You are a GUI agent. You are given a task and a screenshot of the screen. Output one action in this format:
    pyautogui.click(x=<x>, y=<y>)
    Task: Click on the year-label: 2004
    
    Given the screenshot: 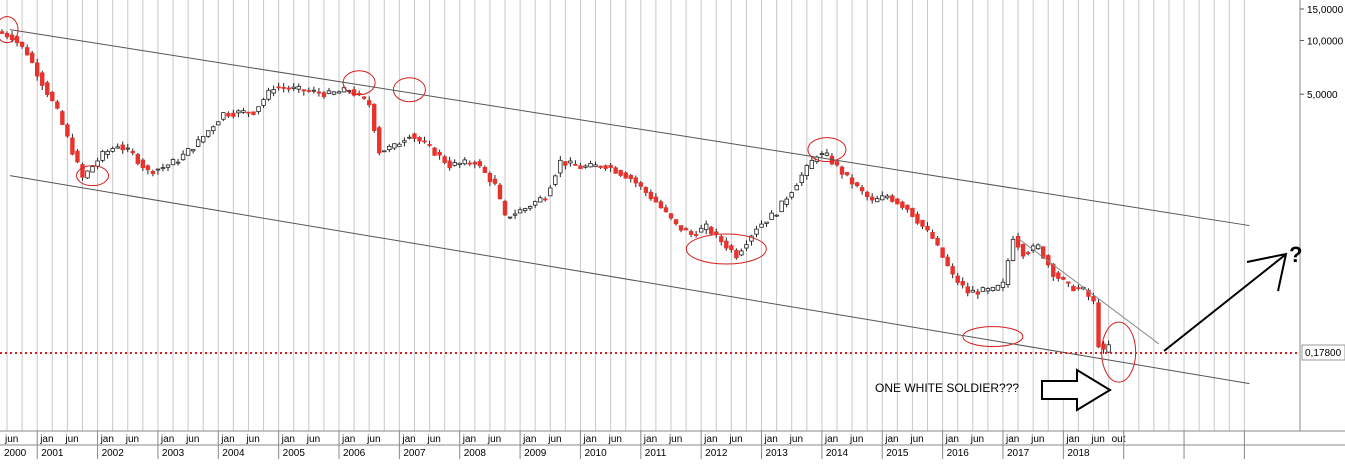 What is the action you would take?
    pyautogui.click(x=233, y=453)
    